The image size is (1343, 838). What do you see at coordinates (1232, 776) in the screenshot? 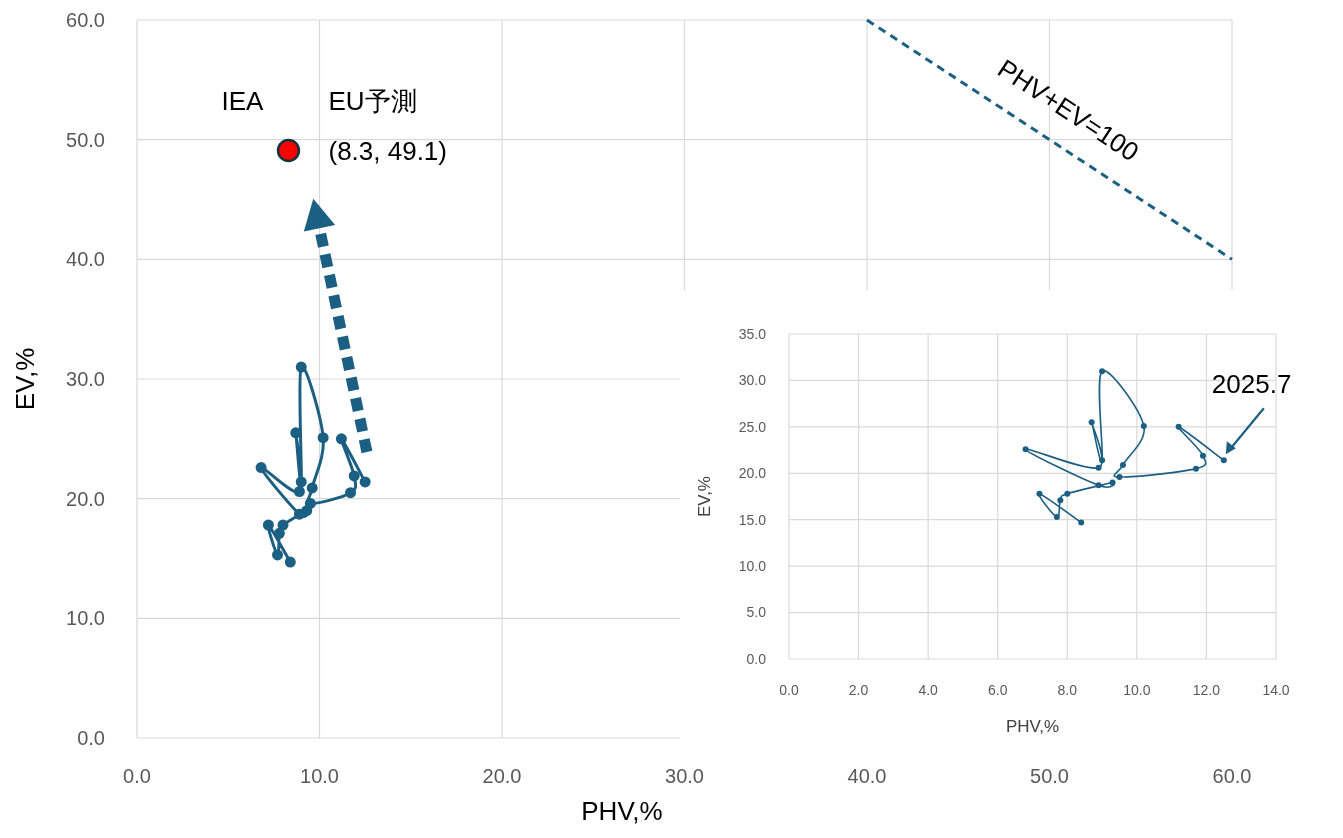
I see `x-tick-label: 60.0` at bounding box center [1232, 776].